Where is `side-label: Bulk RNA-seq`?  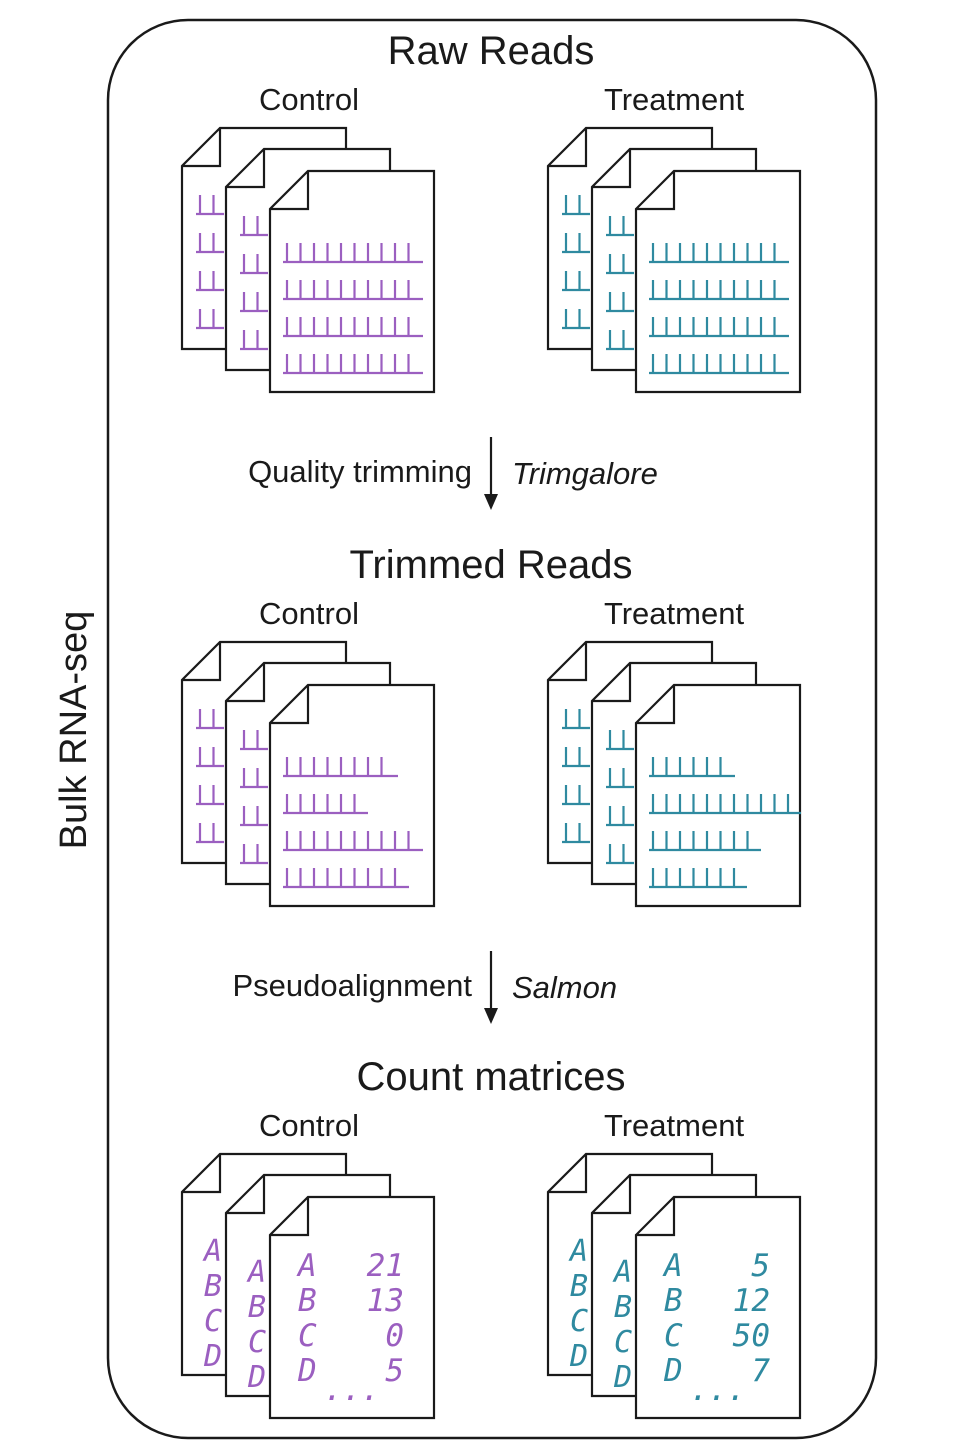 side-label: Bulk RNA-seq is located at coordinates (74, 730).